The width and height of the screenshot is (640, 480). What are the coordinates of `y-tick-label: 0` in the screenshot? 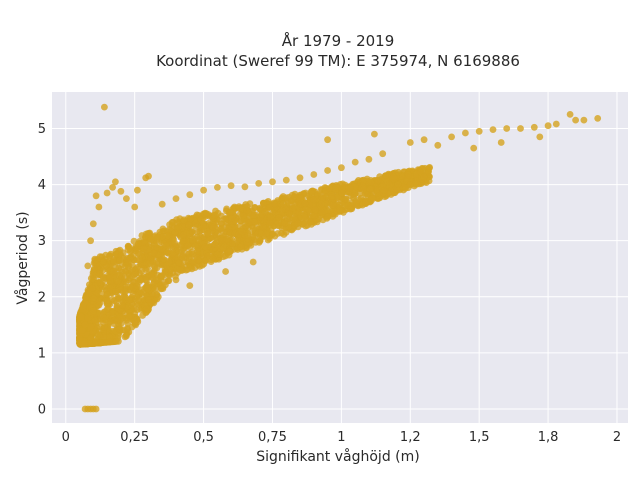 It's located at (42, 409).